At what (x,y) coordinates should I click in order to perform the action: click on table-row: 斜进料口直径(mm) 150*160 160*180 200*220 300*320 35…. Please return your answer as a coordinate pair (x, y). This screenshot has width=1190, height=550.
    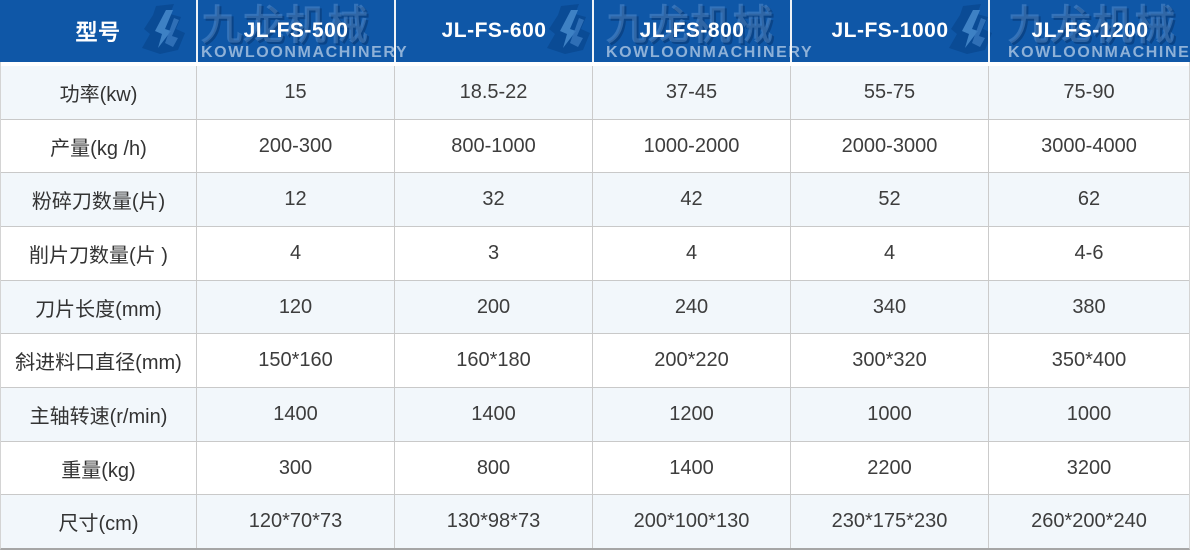
    Looking at the image, I should click on (595, 360).